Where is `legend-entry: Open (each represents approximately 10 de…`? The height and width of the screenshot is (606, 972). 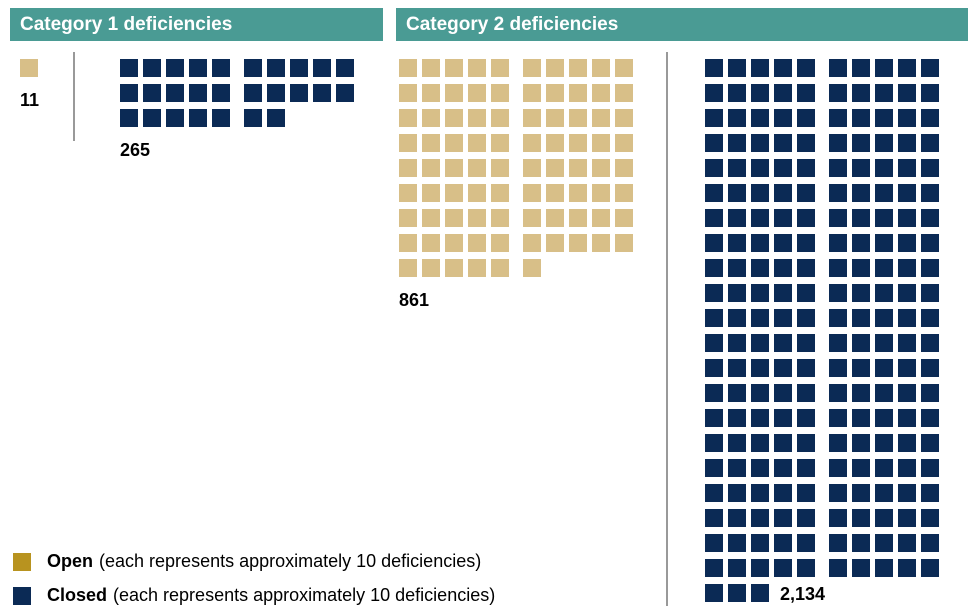 legend-entry: Open (each represents approximately 10 de… is located at coordinates (264, 561).